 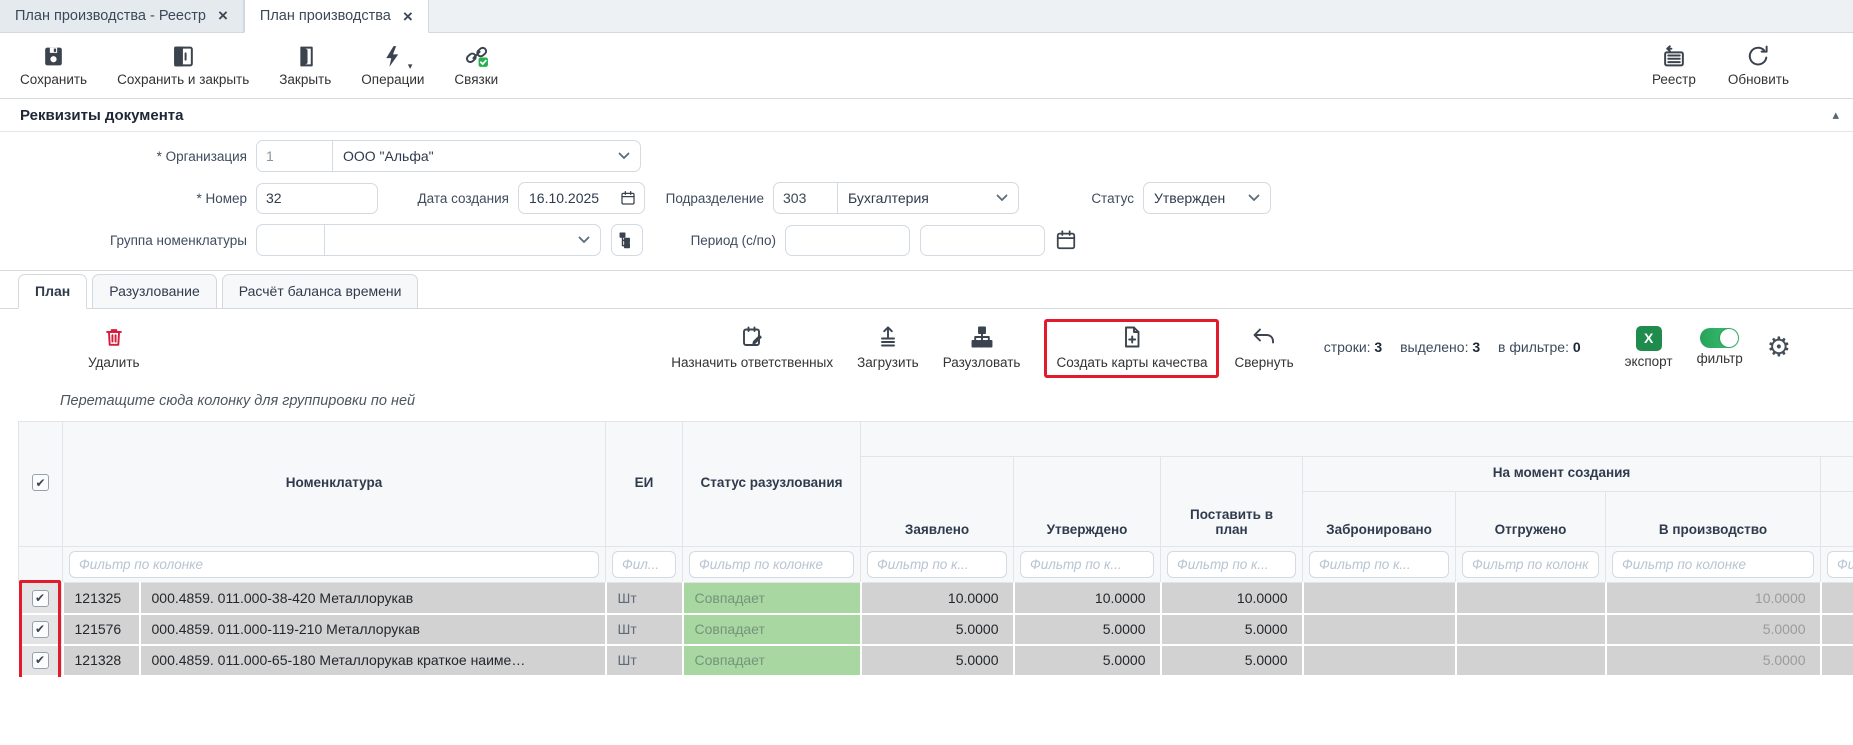 What do you see at coordinates (1232, 501) in the screenshot?
I see `column-header-to-plan: Поставить в план` at bounding box center [1232, 501].